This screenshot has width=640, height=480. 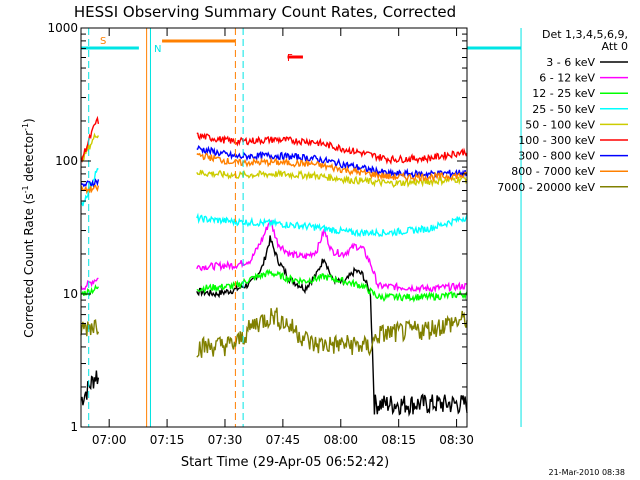 What do you see at coordinates (28, 227) in the screenshot?
I see `y-axis-label: Corrected Count Rate (s-1 detector-1)` at bounding box center [28, 227].